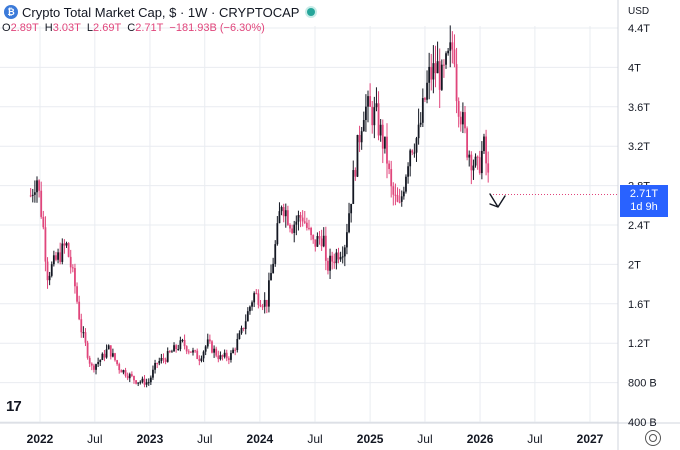 The image size is (680, 450). Describe the element at coordinates (590, 439) in the screenshot. I see `x-tick-label: 2027` at that location.